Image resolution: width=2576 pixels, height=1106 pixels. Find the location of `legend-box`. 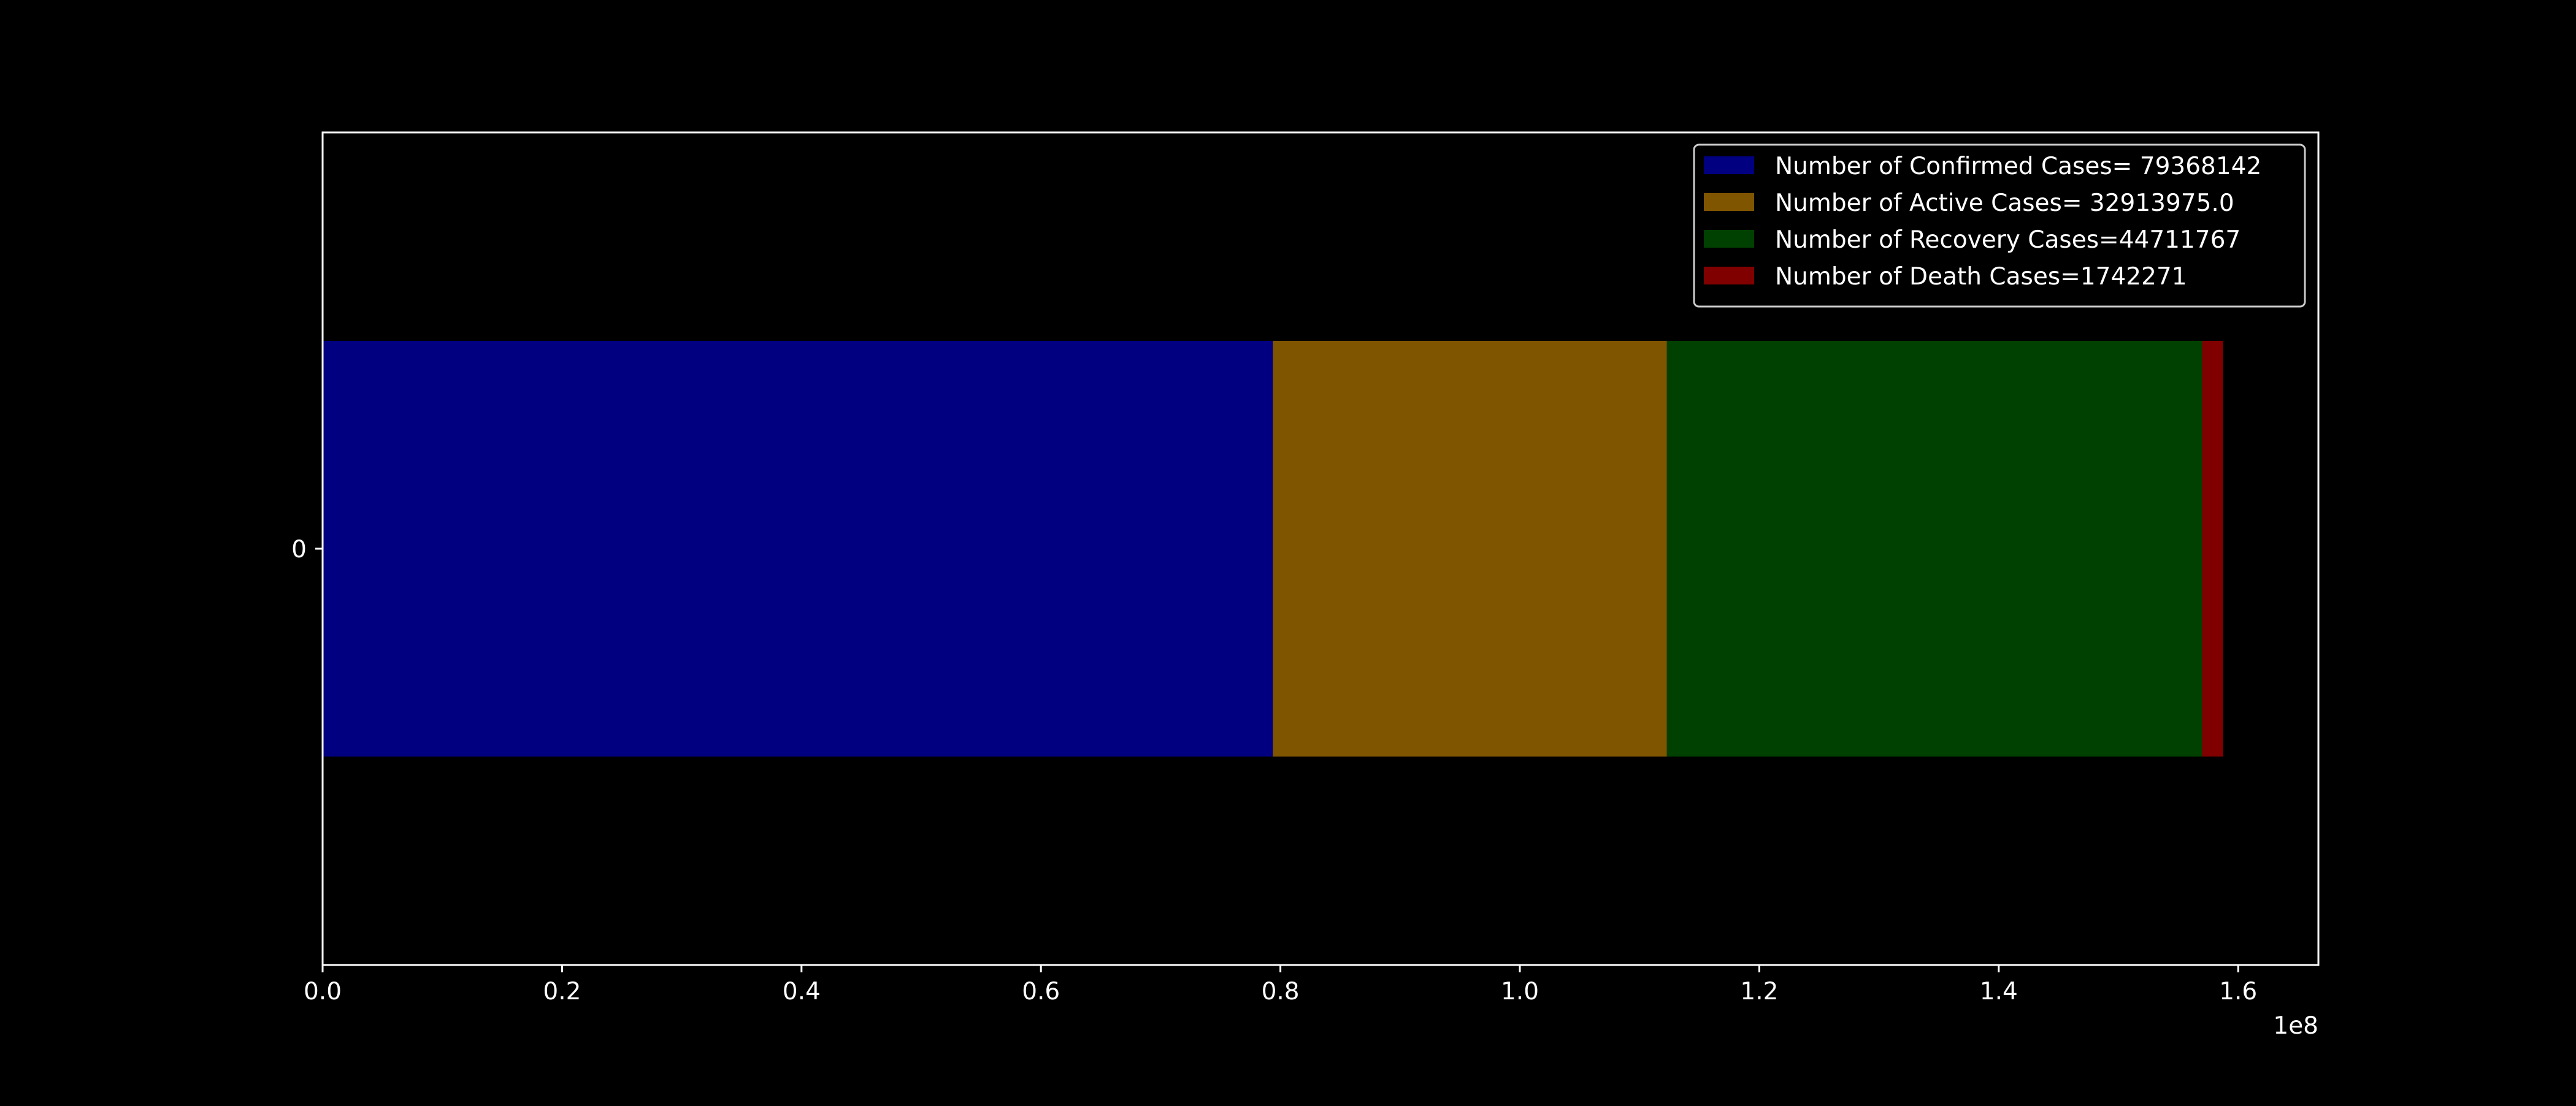

legend-box is located at coordinates (1999, 225).